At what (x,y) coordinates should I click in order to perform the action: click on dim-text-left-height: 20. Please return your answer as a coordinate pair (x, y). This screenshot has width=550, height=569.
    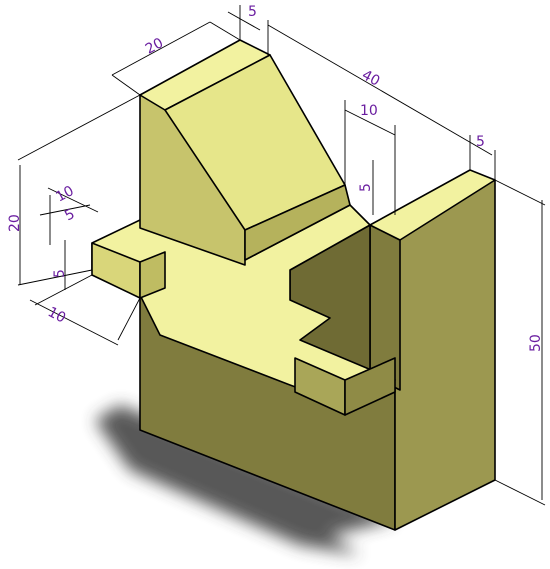
    Looking at the image, I should click on (15, 223).